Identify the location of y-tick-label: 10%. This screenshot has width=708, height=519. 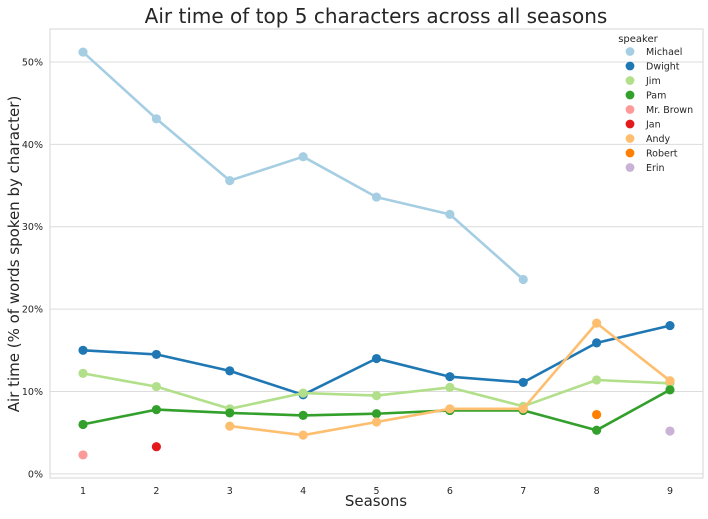
(32, 392).